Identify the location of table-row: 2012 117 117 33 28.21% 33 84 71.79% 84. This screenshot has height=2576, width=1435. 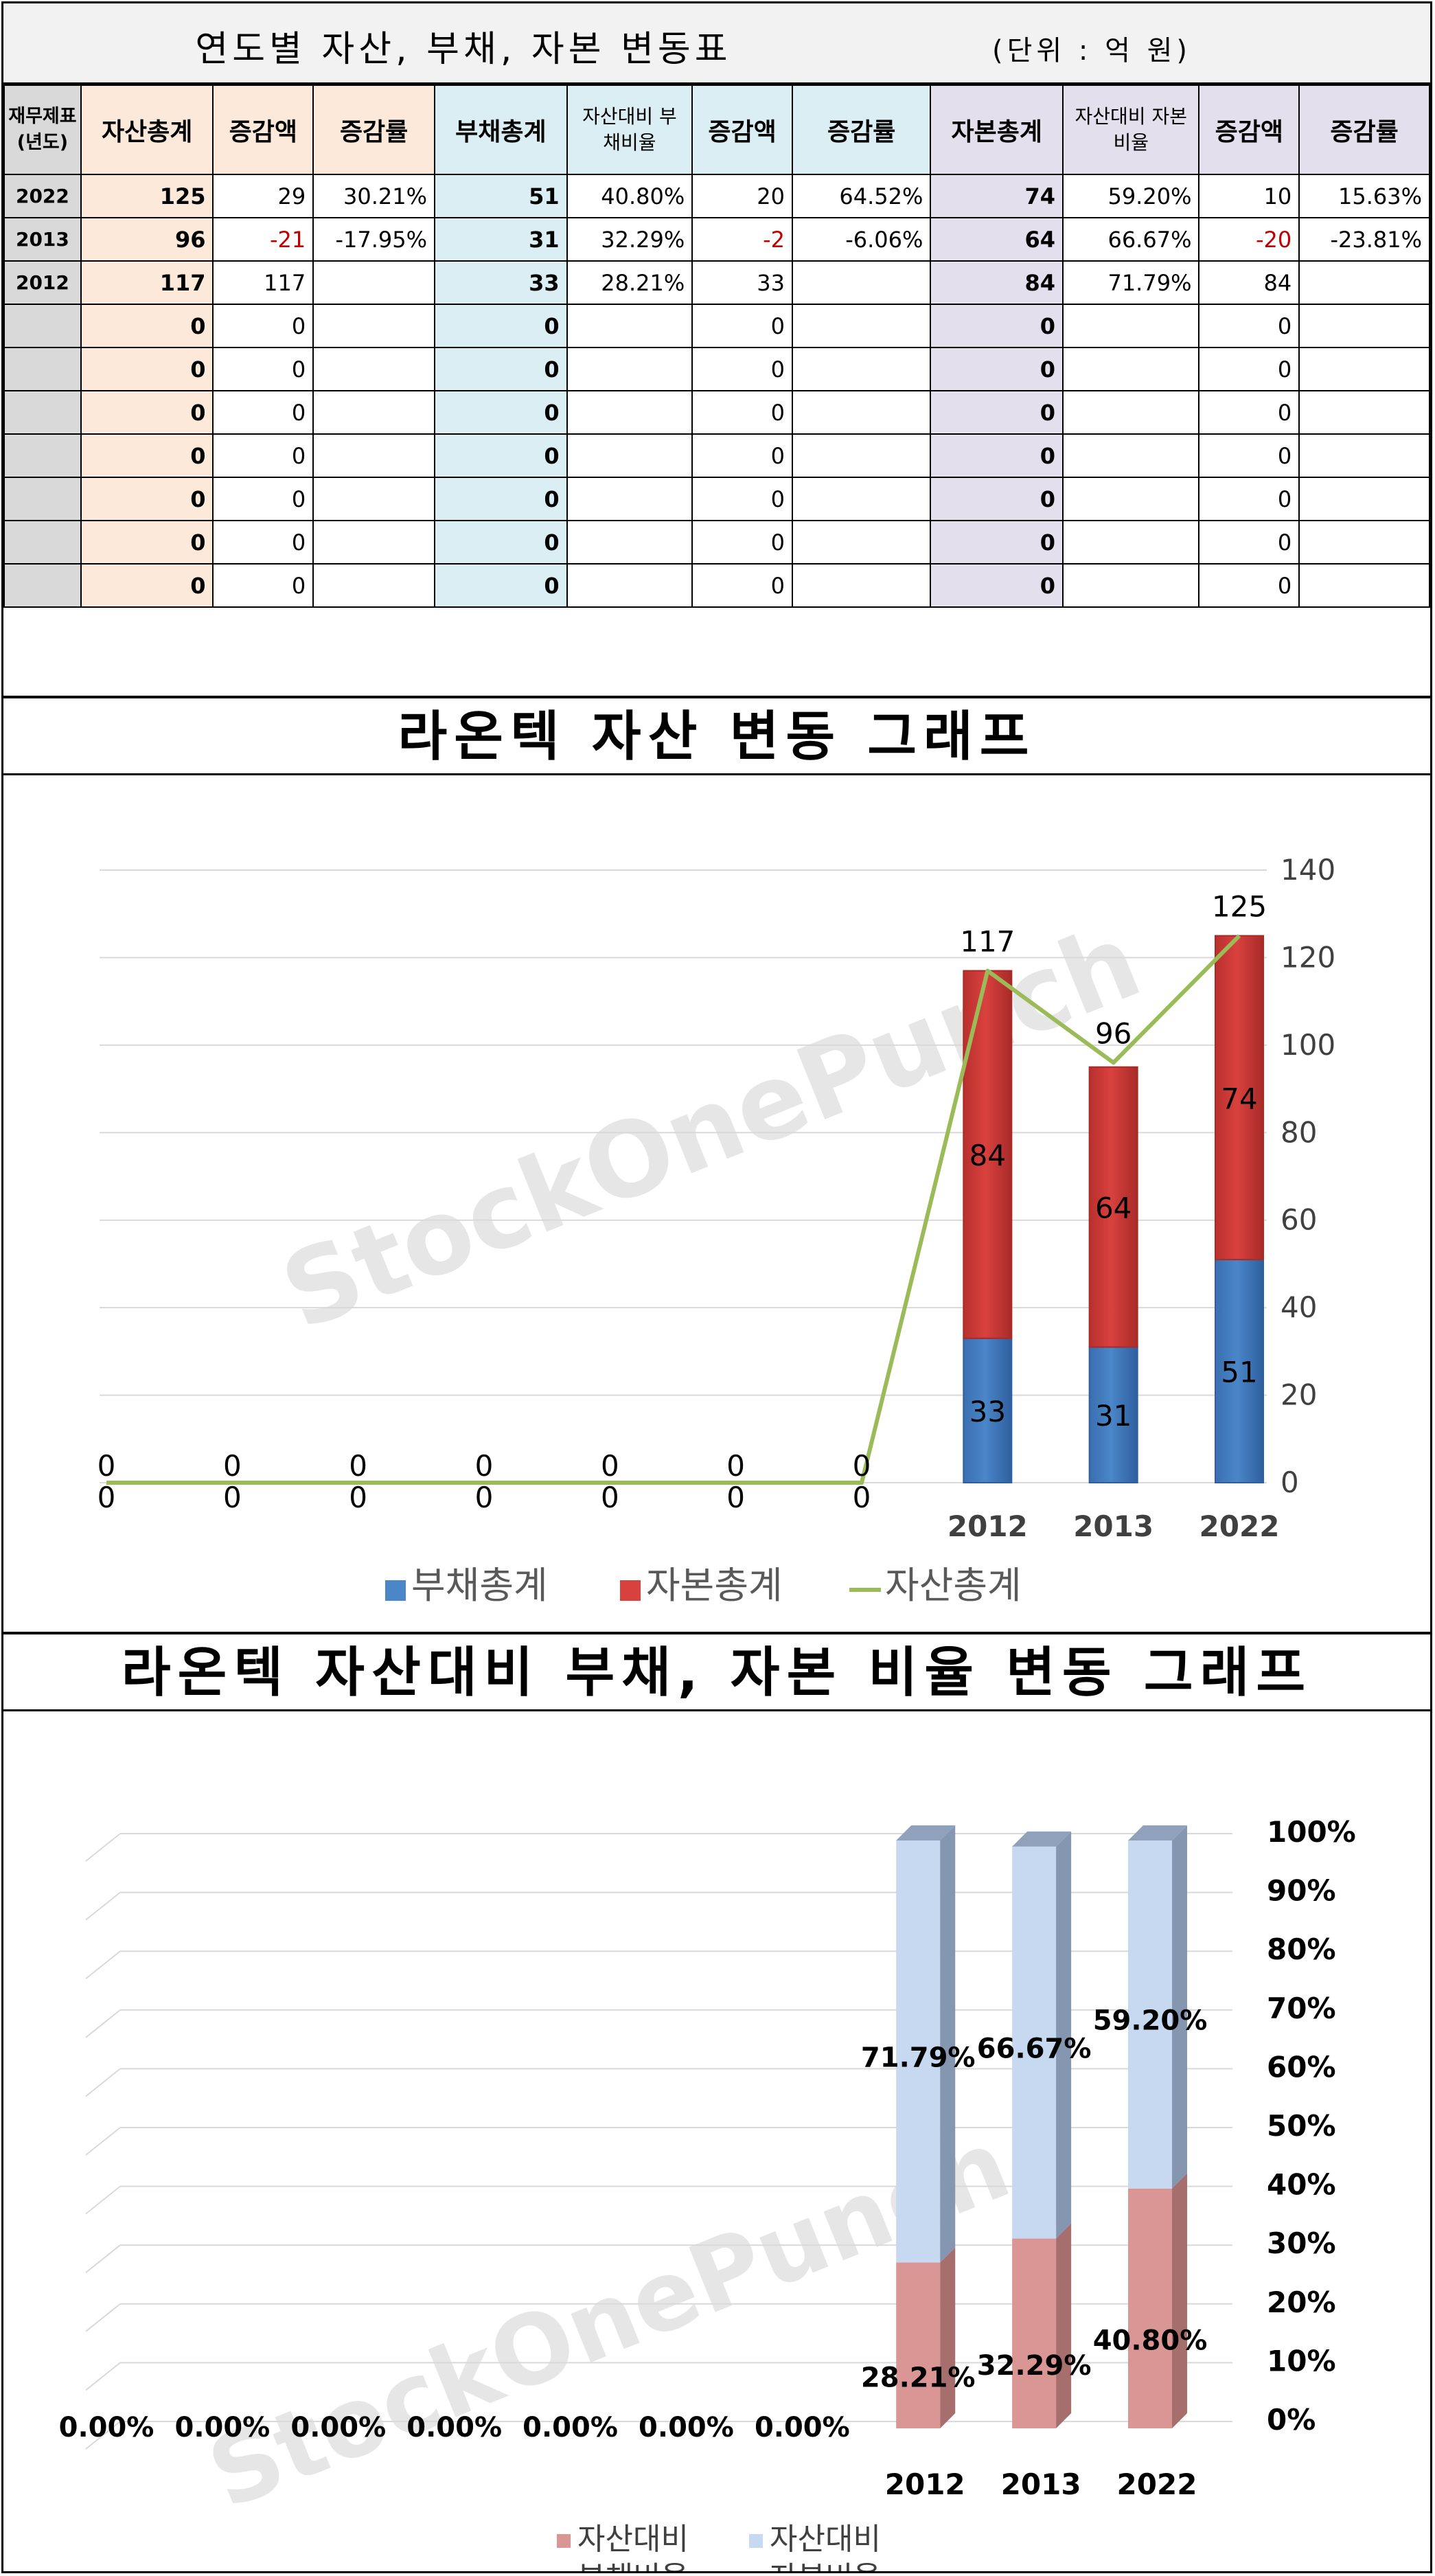
(716, 282).